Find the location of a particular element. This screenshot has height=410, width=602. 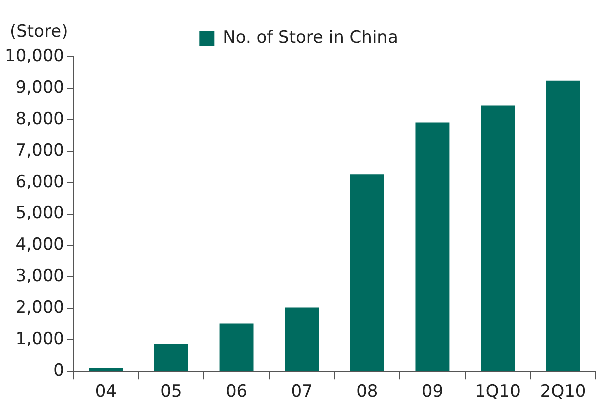

legend-label: No. of Store in China is located at coordinates (310, 38).